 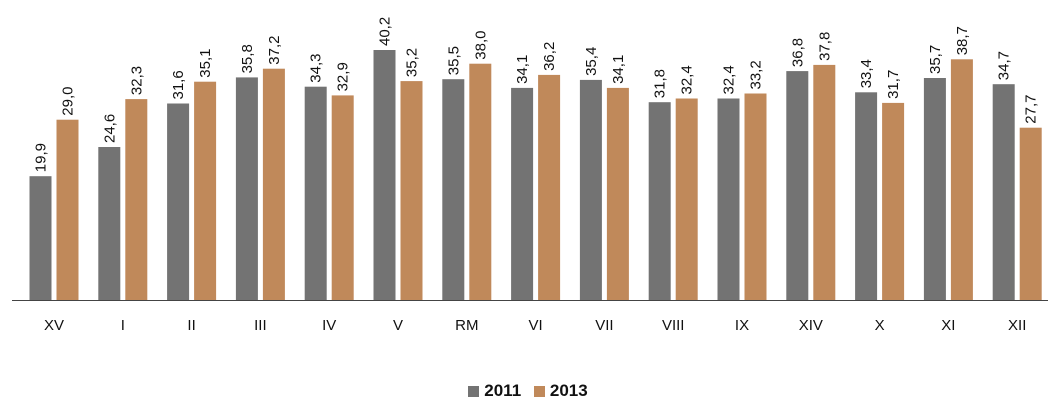 What do you see at coordinates (1017, 325) in the screenshot?
I see `category-label-XII: XII` at bounding box center [1017, 325].